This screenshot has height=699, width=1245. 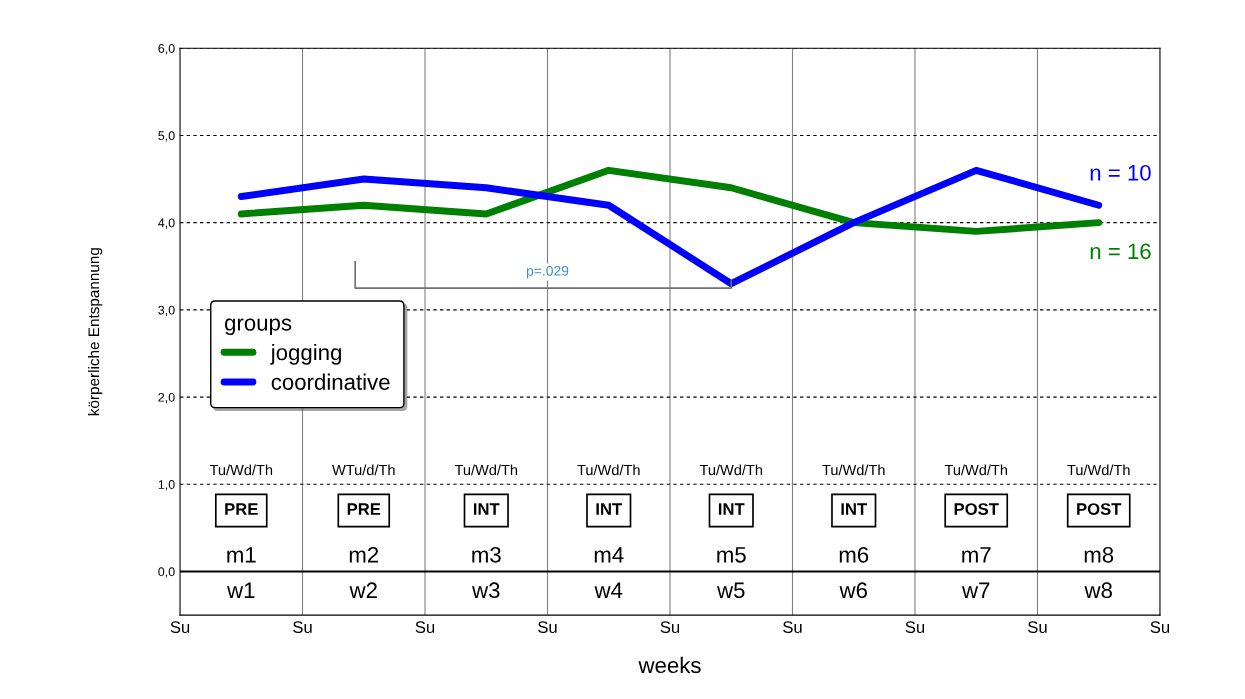 What do you see at coordinates (166, 223) in the screenshot?
I see `y-tick-label: 4,0` at bounding box center [166, 223].